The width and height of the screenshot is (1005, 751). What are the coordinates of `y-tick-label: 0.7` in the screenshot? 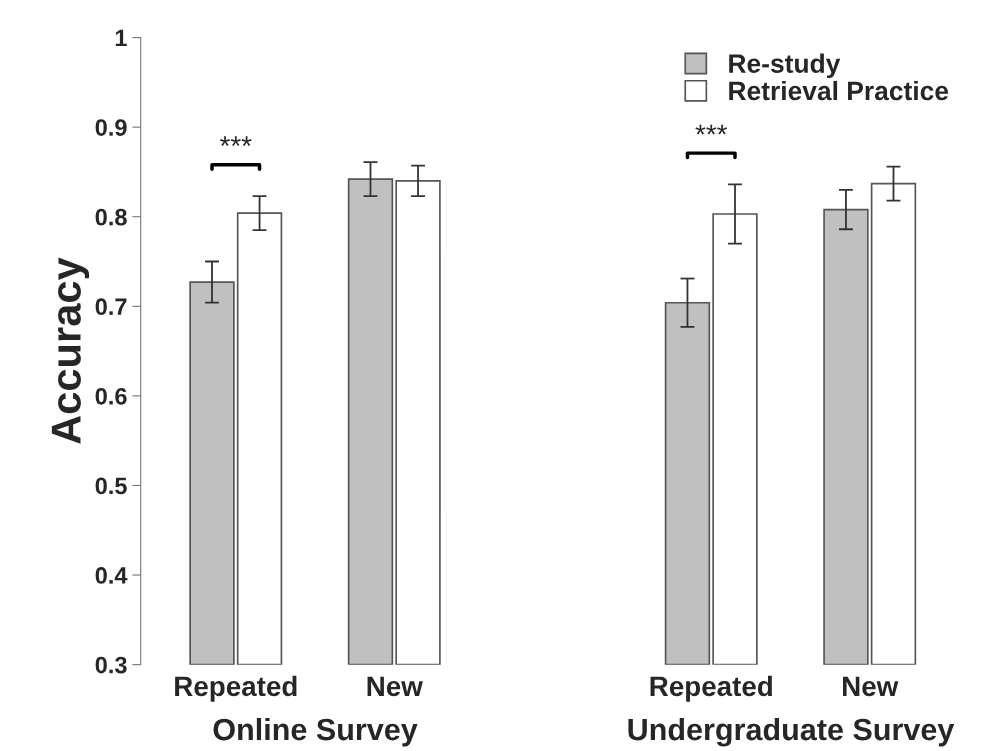 It's located at (111, 307).